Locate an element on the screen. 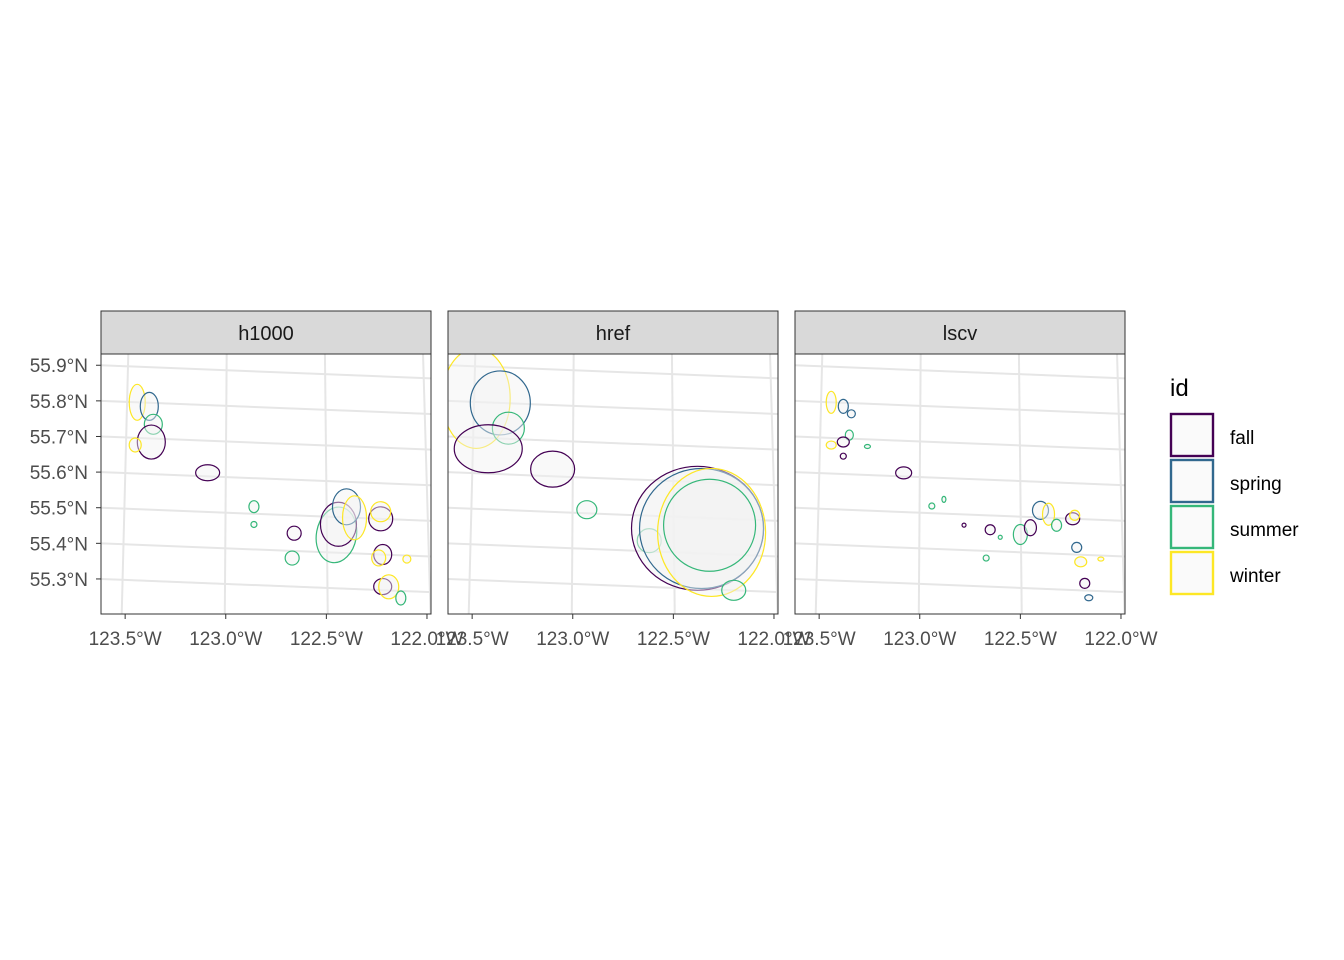  y-tick-label: 55.9°N is located at coordinates (59, 366).